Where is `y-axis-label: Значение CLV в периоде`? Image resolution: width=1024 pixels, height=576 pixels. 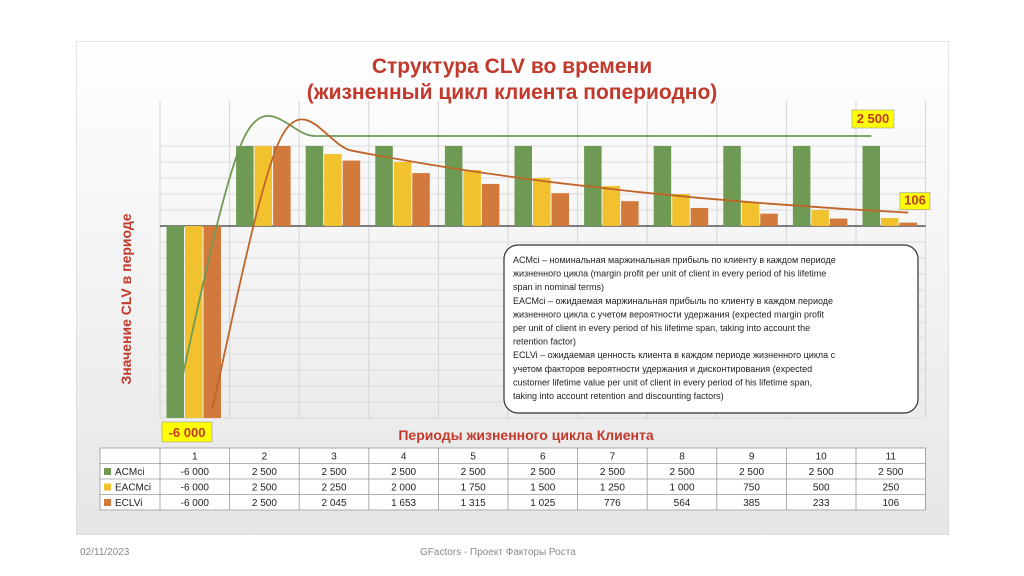 y-axis-label: Значение CLV в периоде is located at coordinates (126, 298).